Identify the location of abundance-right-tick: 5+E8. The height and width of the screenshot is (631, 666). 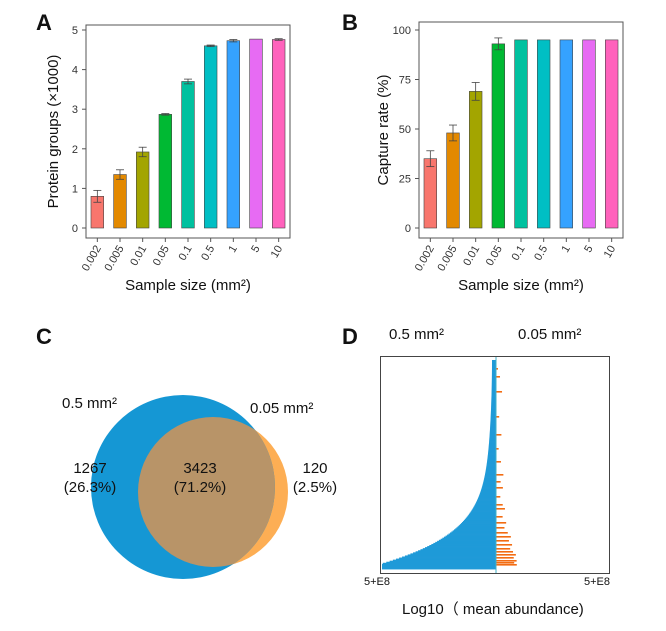
(597, 582).